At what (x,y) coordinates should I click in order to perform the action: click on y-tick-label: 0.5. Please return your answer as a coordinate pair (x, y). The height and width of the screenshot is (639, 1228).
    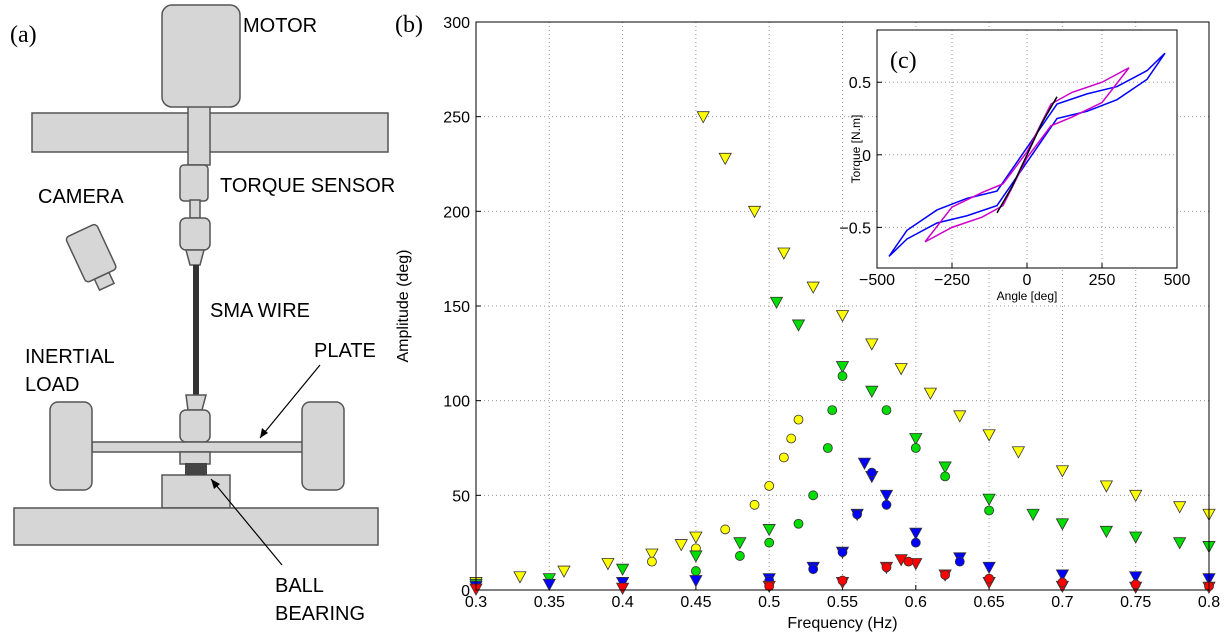
    Looking at the image, I should click on (860, 83).